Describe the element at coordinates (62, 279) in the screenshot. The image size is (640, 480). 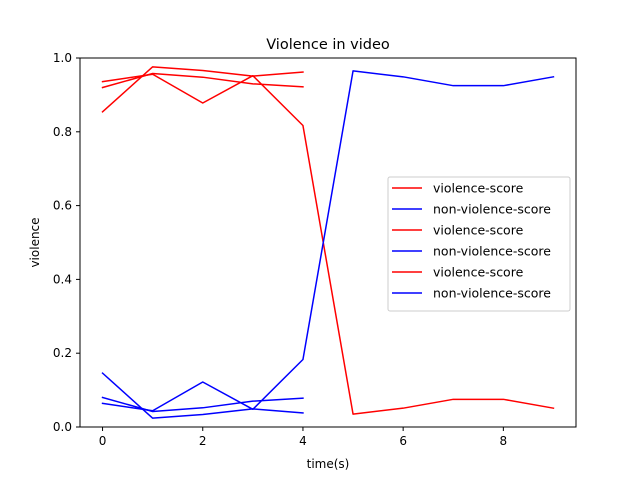
I see `y-tick-label: 0.4` at that location.